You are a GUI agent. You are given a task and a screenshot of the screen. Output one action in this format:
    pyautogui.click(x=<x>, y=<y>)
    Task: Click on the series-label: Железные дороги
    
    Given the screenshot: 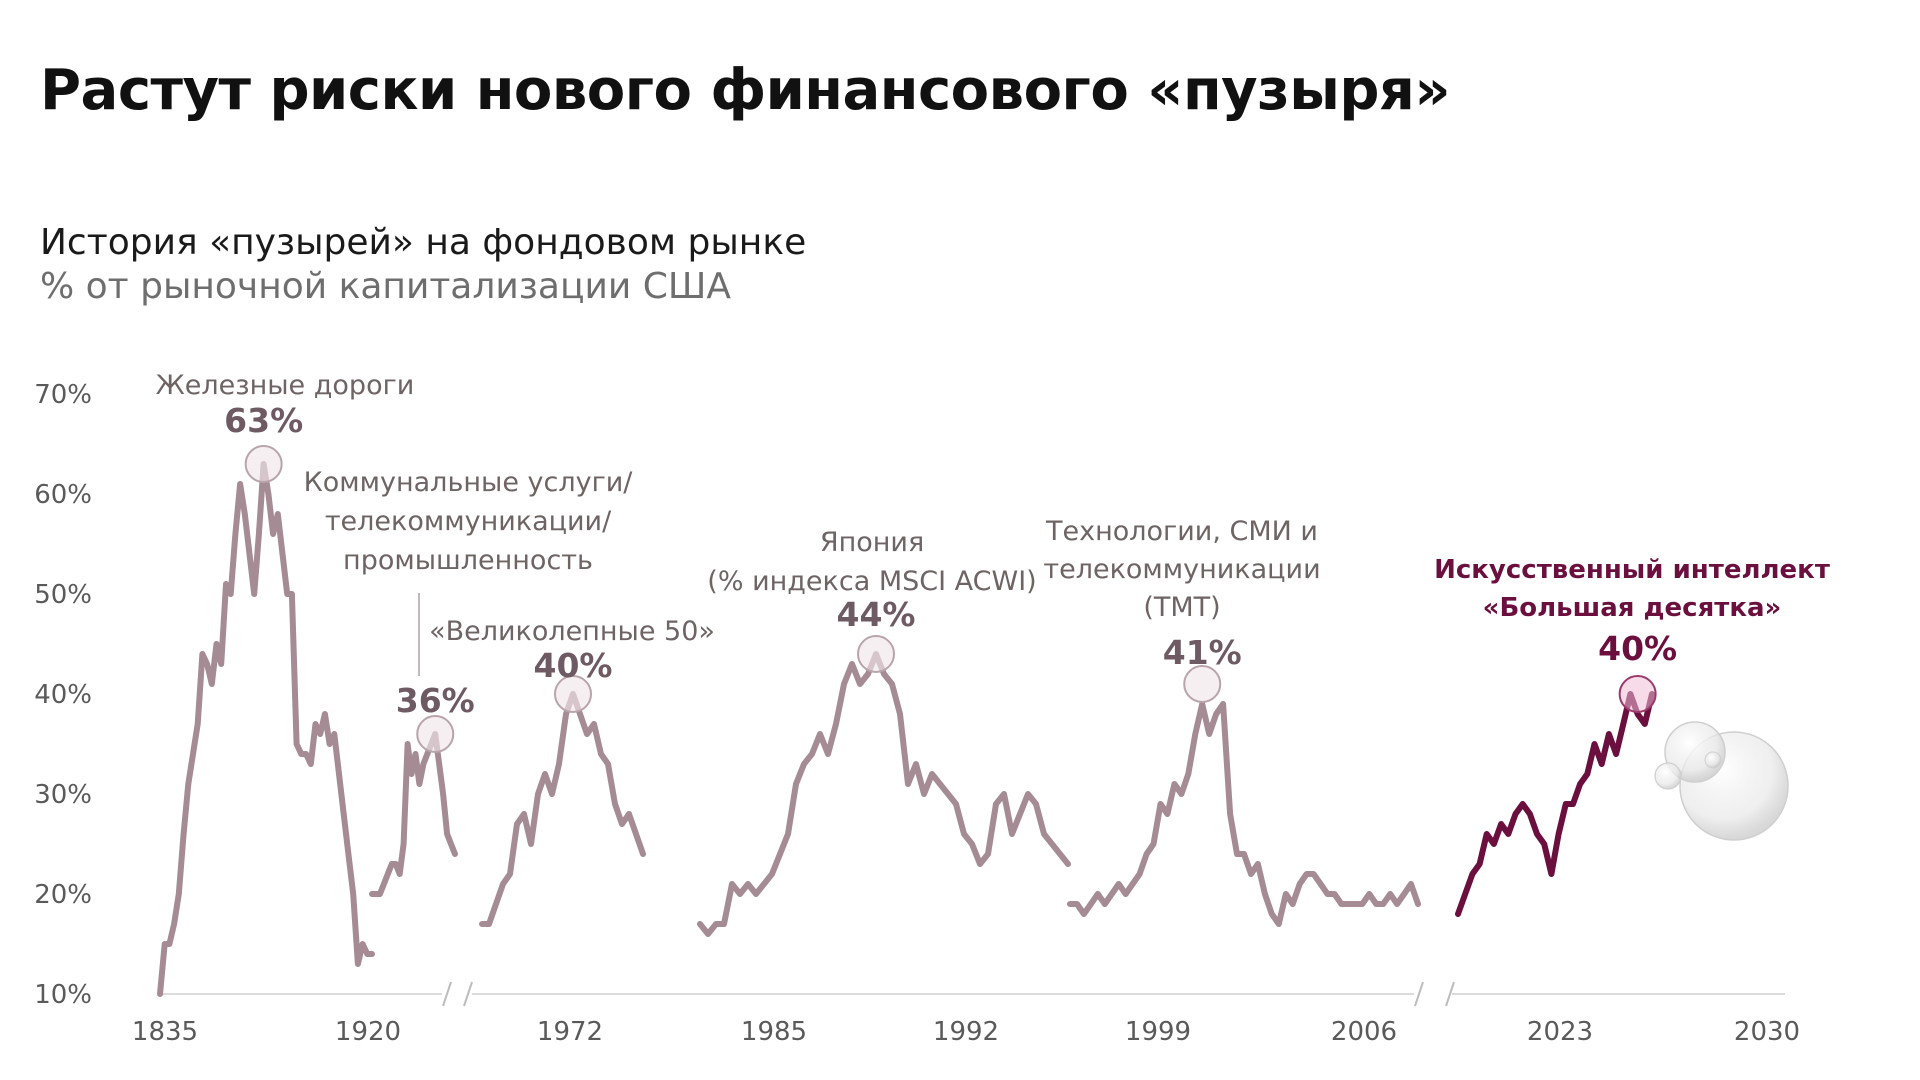 What is the action you would take?
    pyautogui.click(x=285, y=385)
    